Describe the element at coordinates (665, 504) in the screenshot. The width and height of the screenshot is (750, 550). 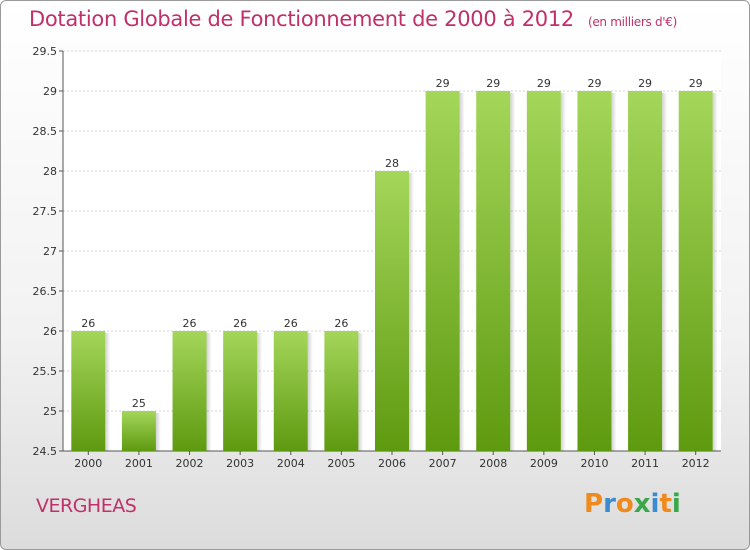
I see `logo-letter: t` at that location.